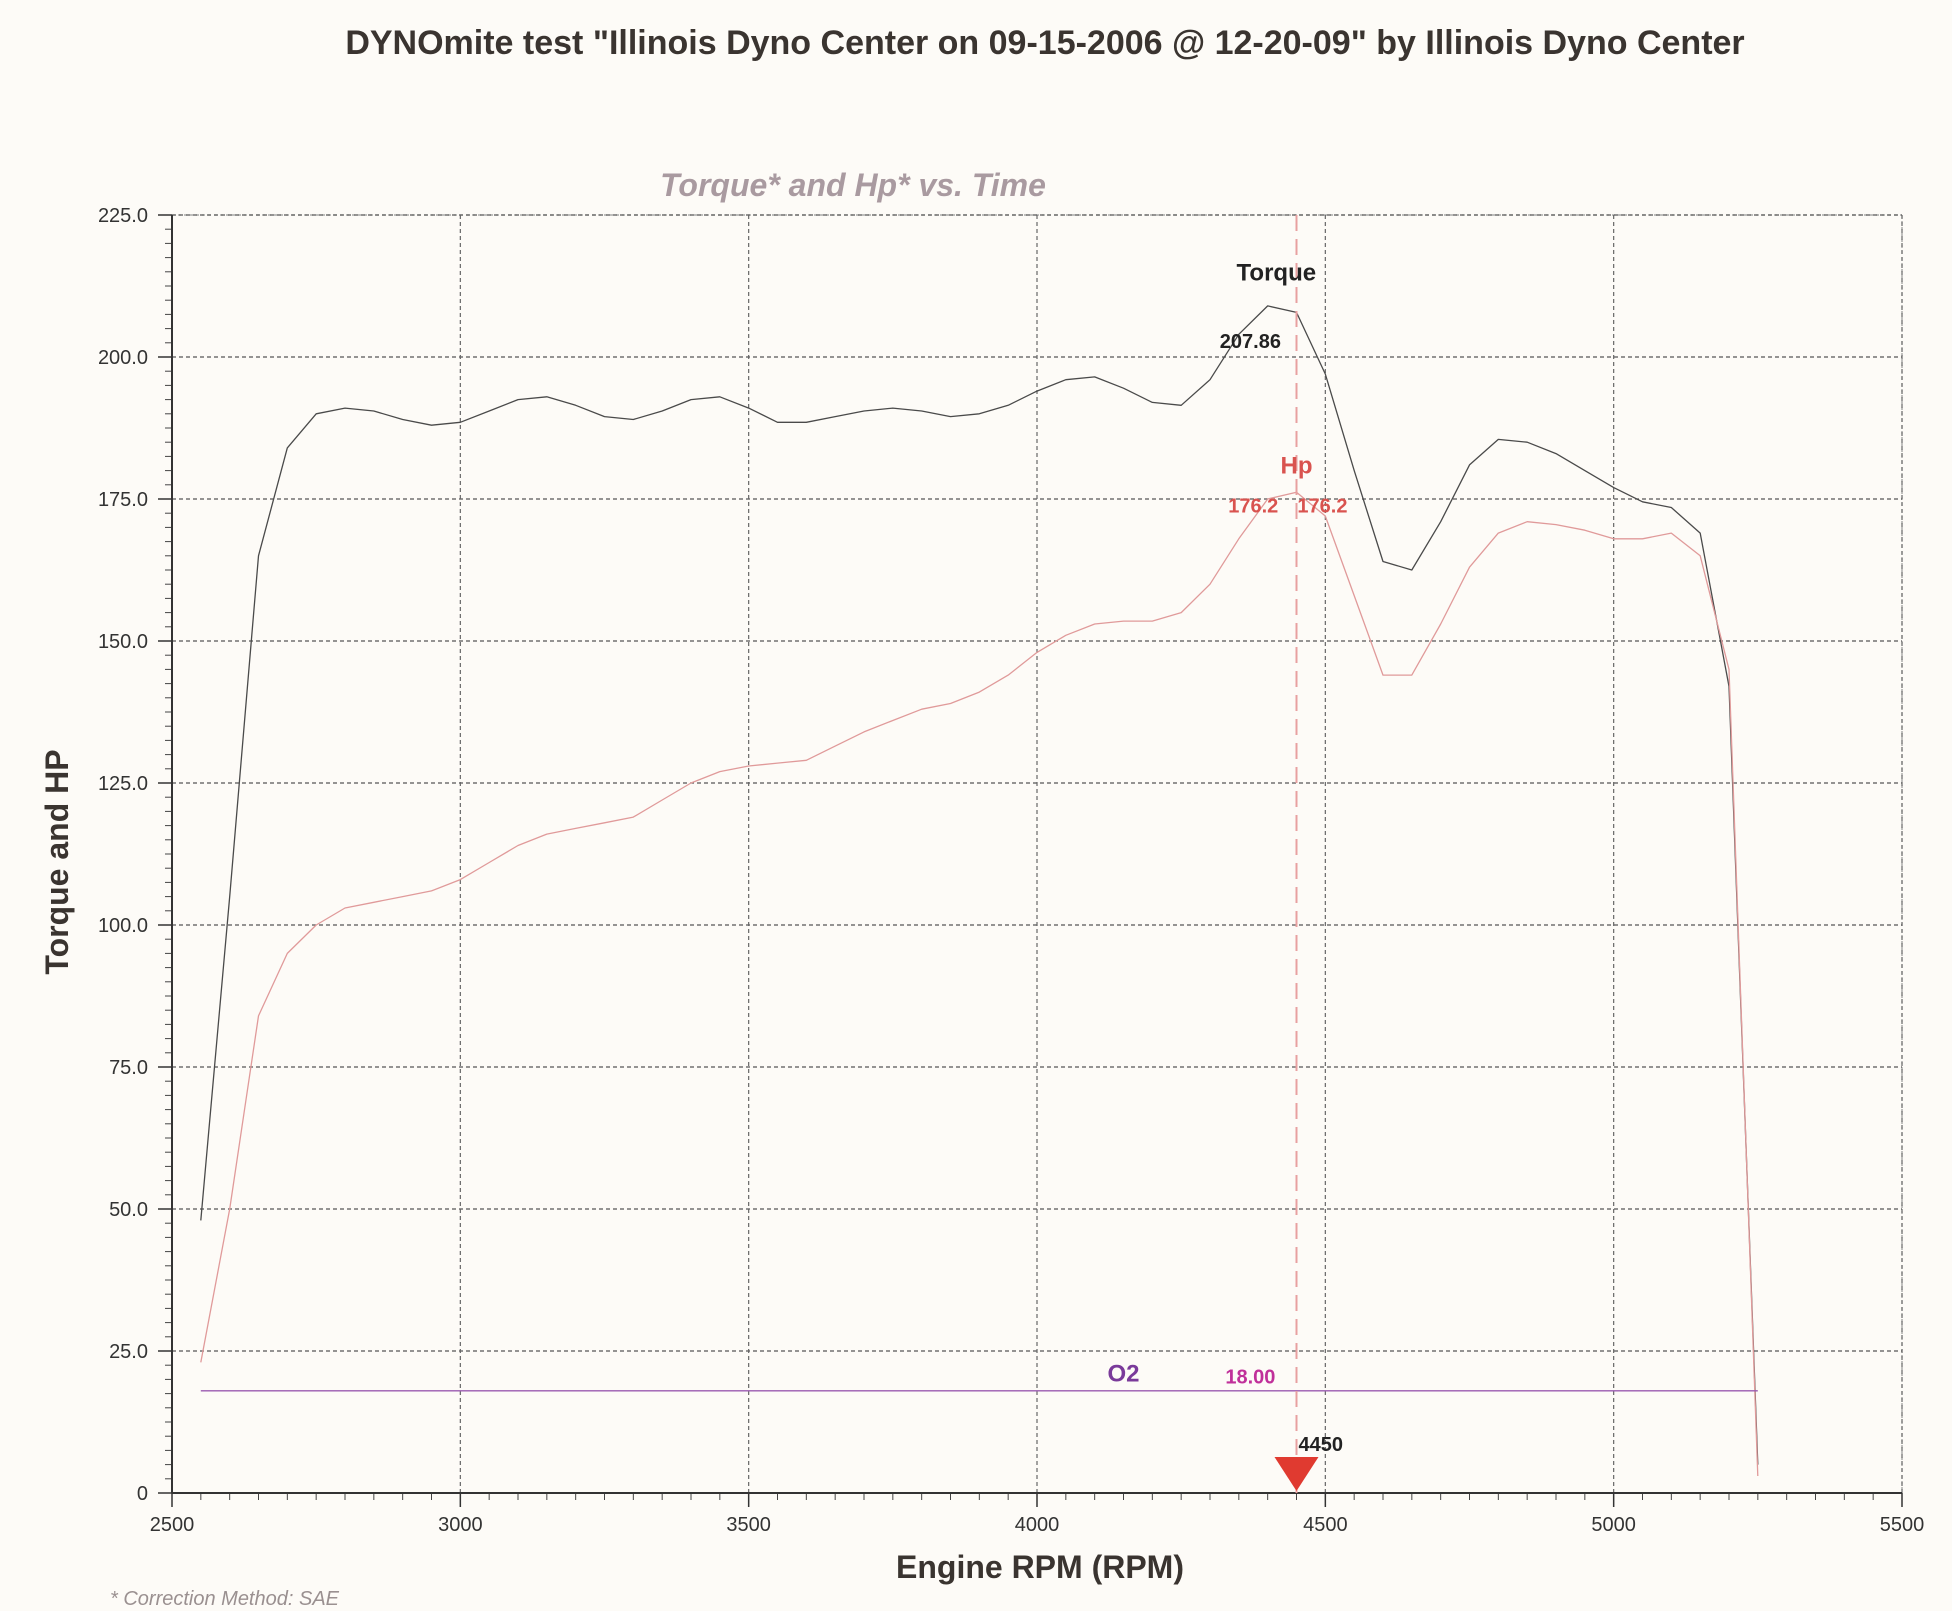 The image size is (1952, 1611). Describe the element at coordinates (1296, 1474) in the screenshot. I see `cursor-marker` at that location.